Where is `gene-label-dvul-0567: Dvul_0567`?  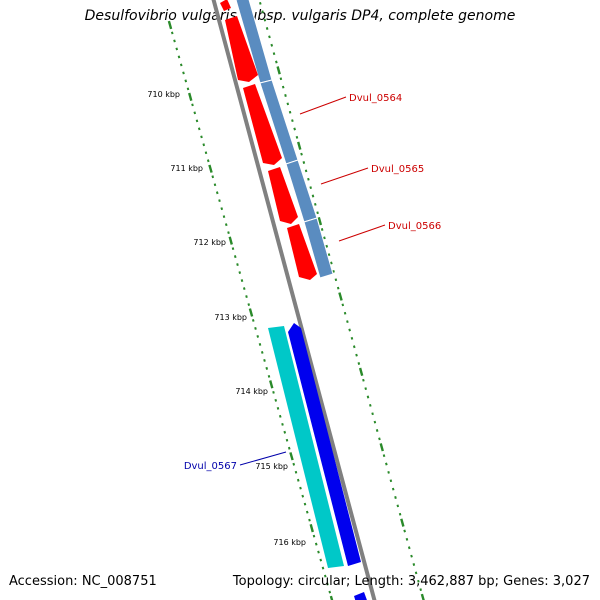
gene-label-dvul-0567: Dvul_0567 is located at coordinates (210, 466).